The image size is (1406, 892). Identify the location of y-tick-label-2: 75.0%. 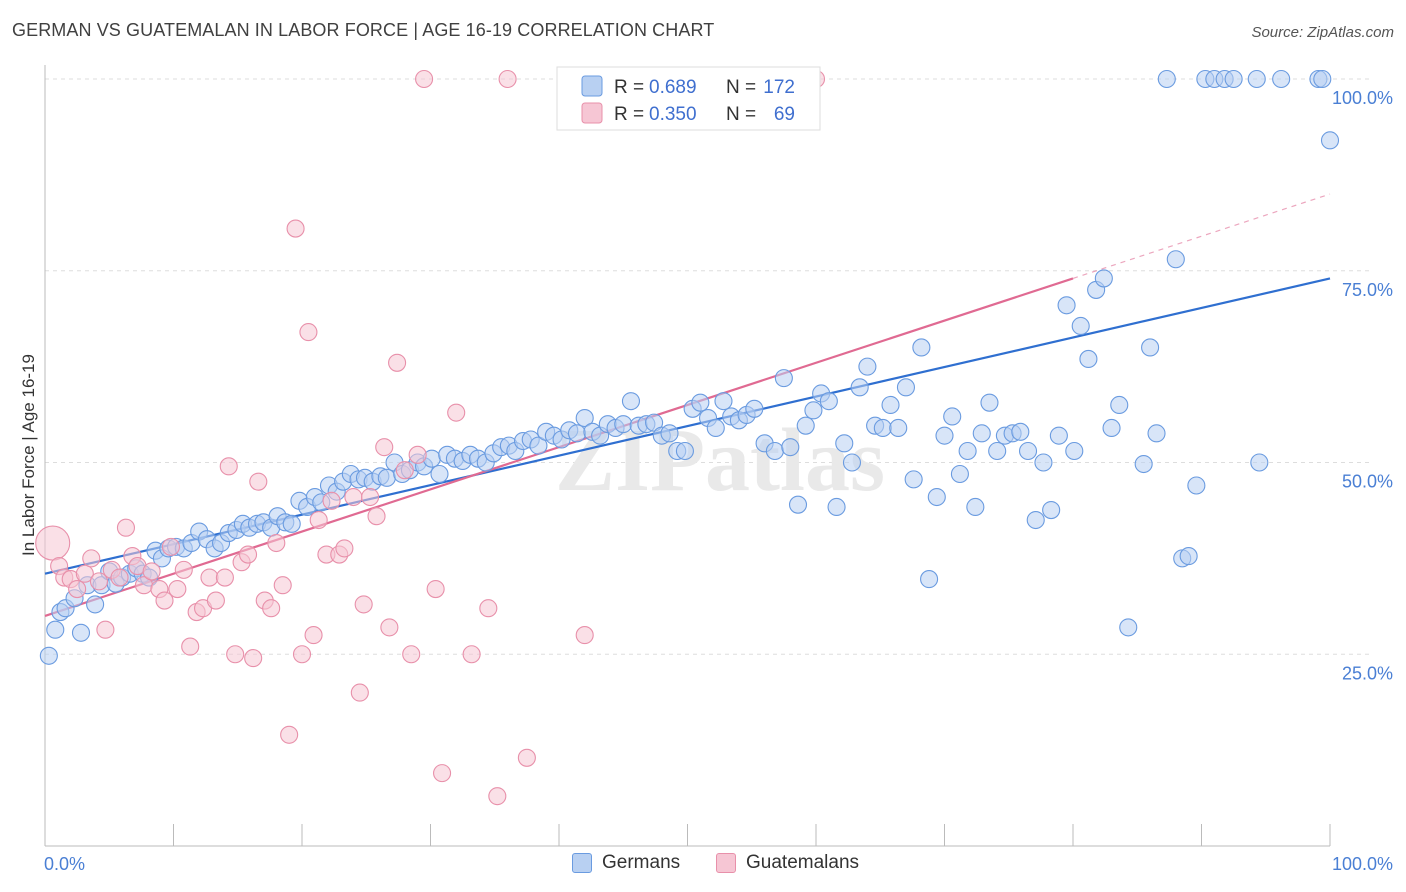
(1367, 290).